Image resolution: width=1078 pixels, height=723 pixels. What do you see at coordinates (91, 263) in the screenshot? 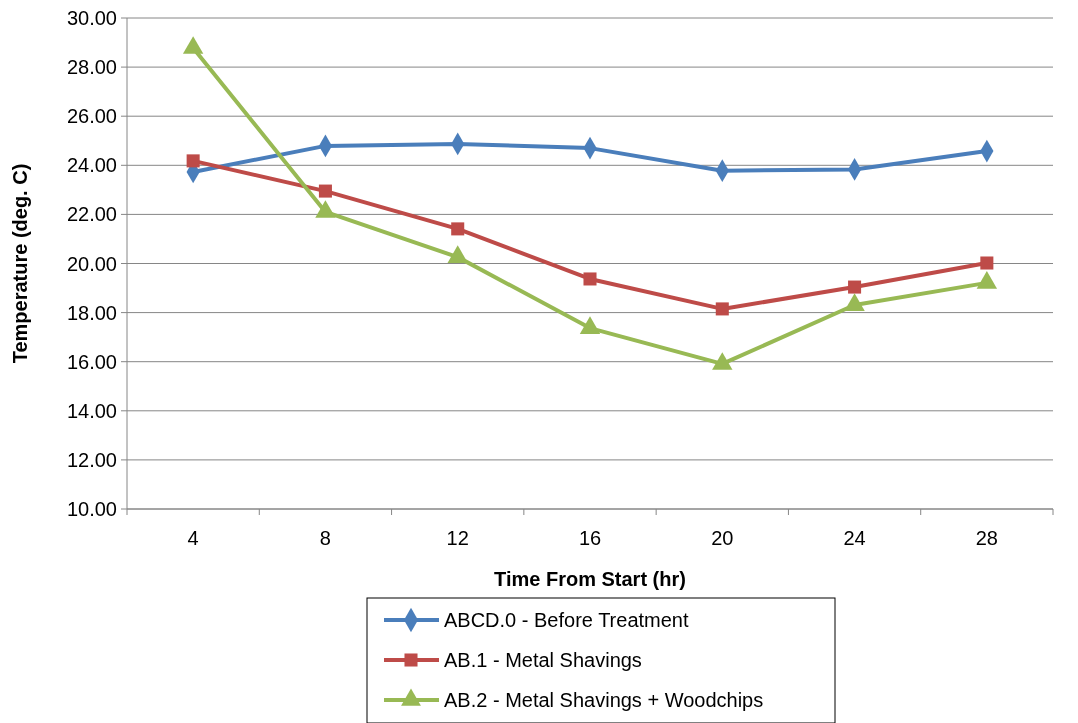
I see `y-tick-label: 20.00` at bounding box center [91, 263].